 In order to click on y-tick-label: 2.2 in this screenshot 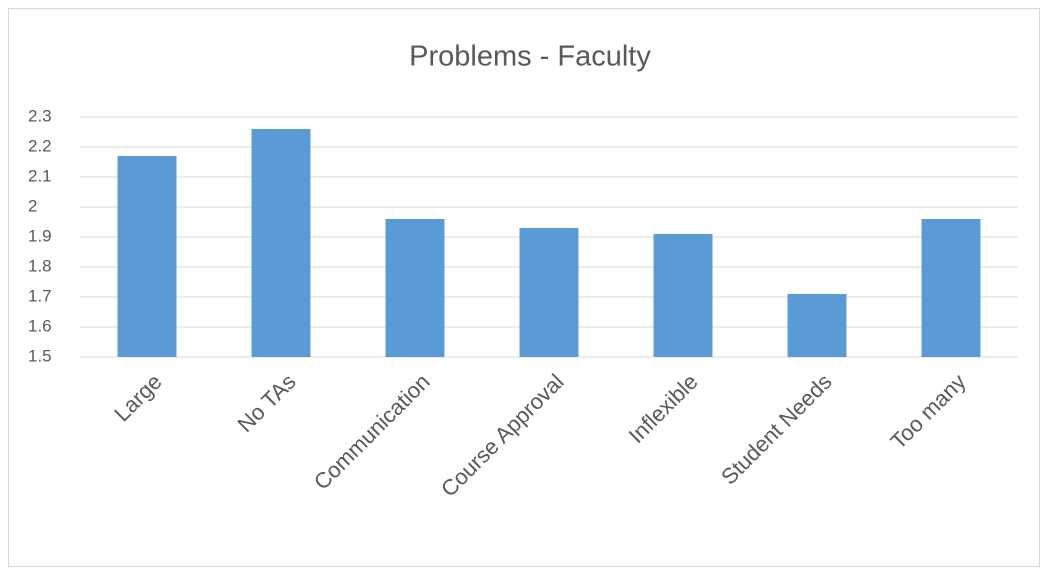, I will do `click(40, 145)`.